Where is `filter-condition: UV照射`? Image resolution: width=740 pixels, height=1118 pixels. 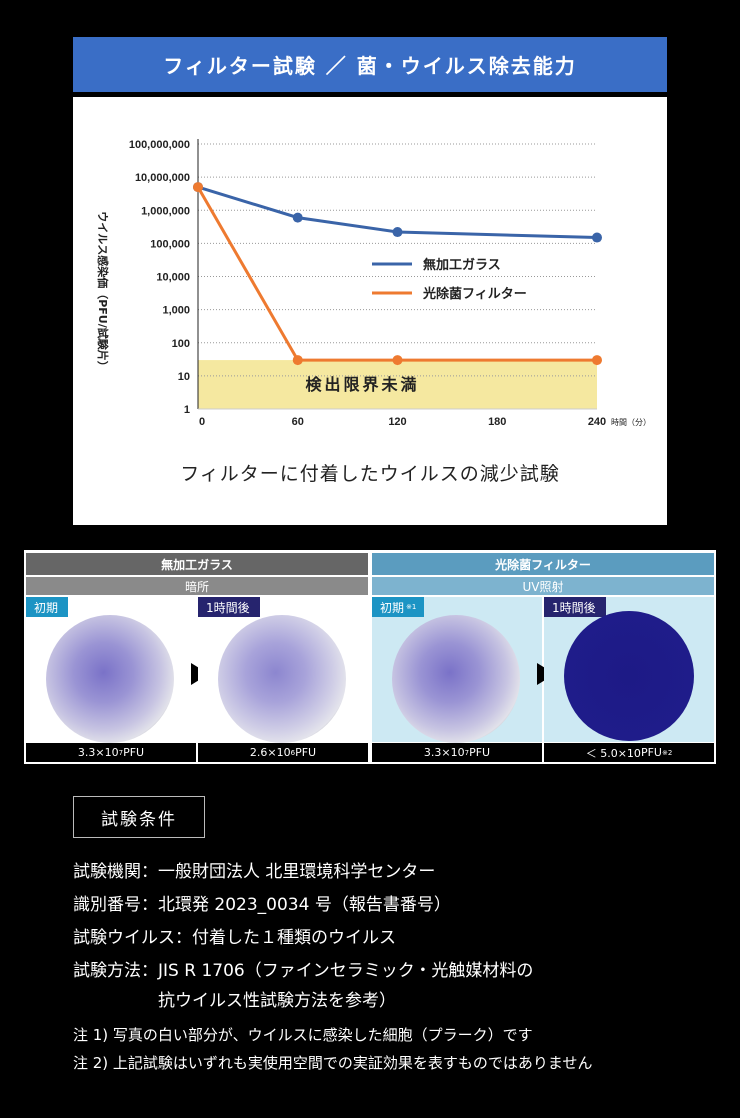 filter-condition: UV照射 is located at coordinates (543, 586).